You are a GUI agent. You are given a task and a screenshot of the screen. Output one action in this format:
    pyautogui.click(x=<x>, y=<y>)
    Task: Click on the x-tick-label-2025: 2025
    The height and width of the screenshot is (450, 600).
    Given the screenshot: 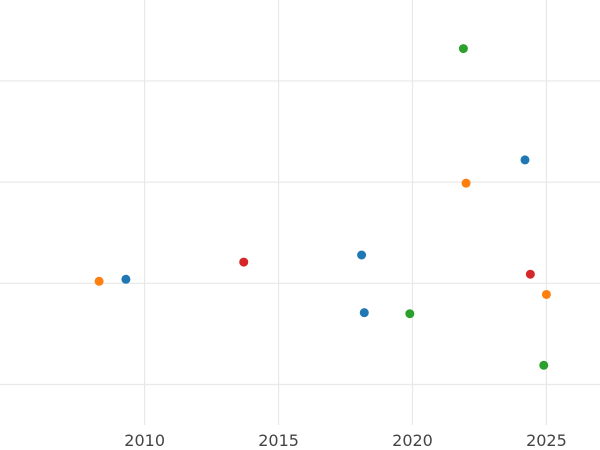 What is the action you would take?
    pyautogui.click(x=546, y=440)
    